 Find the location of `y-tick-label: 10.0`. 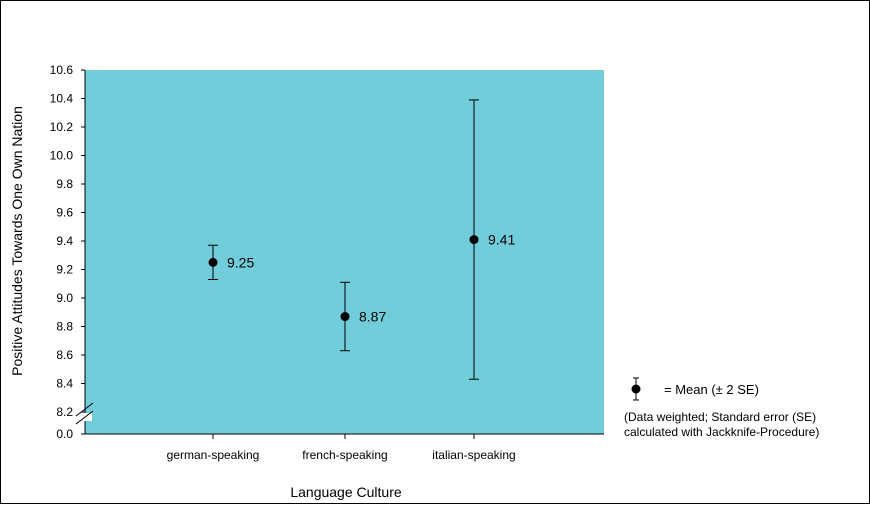

y-tick-label: 10.0 is located at coordinates (62, 156).